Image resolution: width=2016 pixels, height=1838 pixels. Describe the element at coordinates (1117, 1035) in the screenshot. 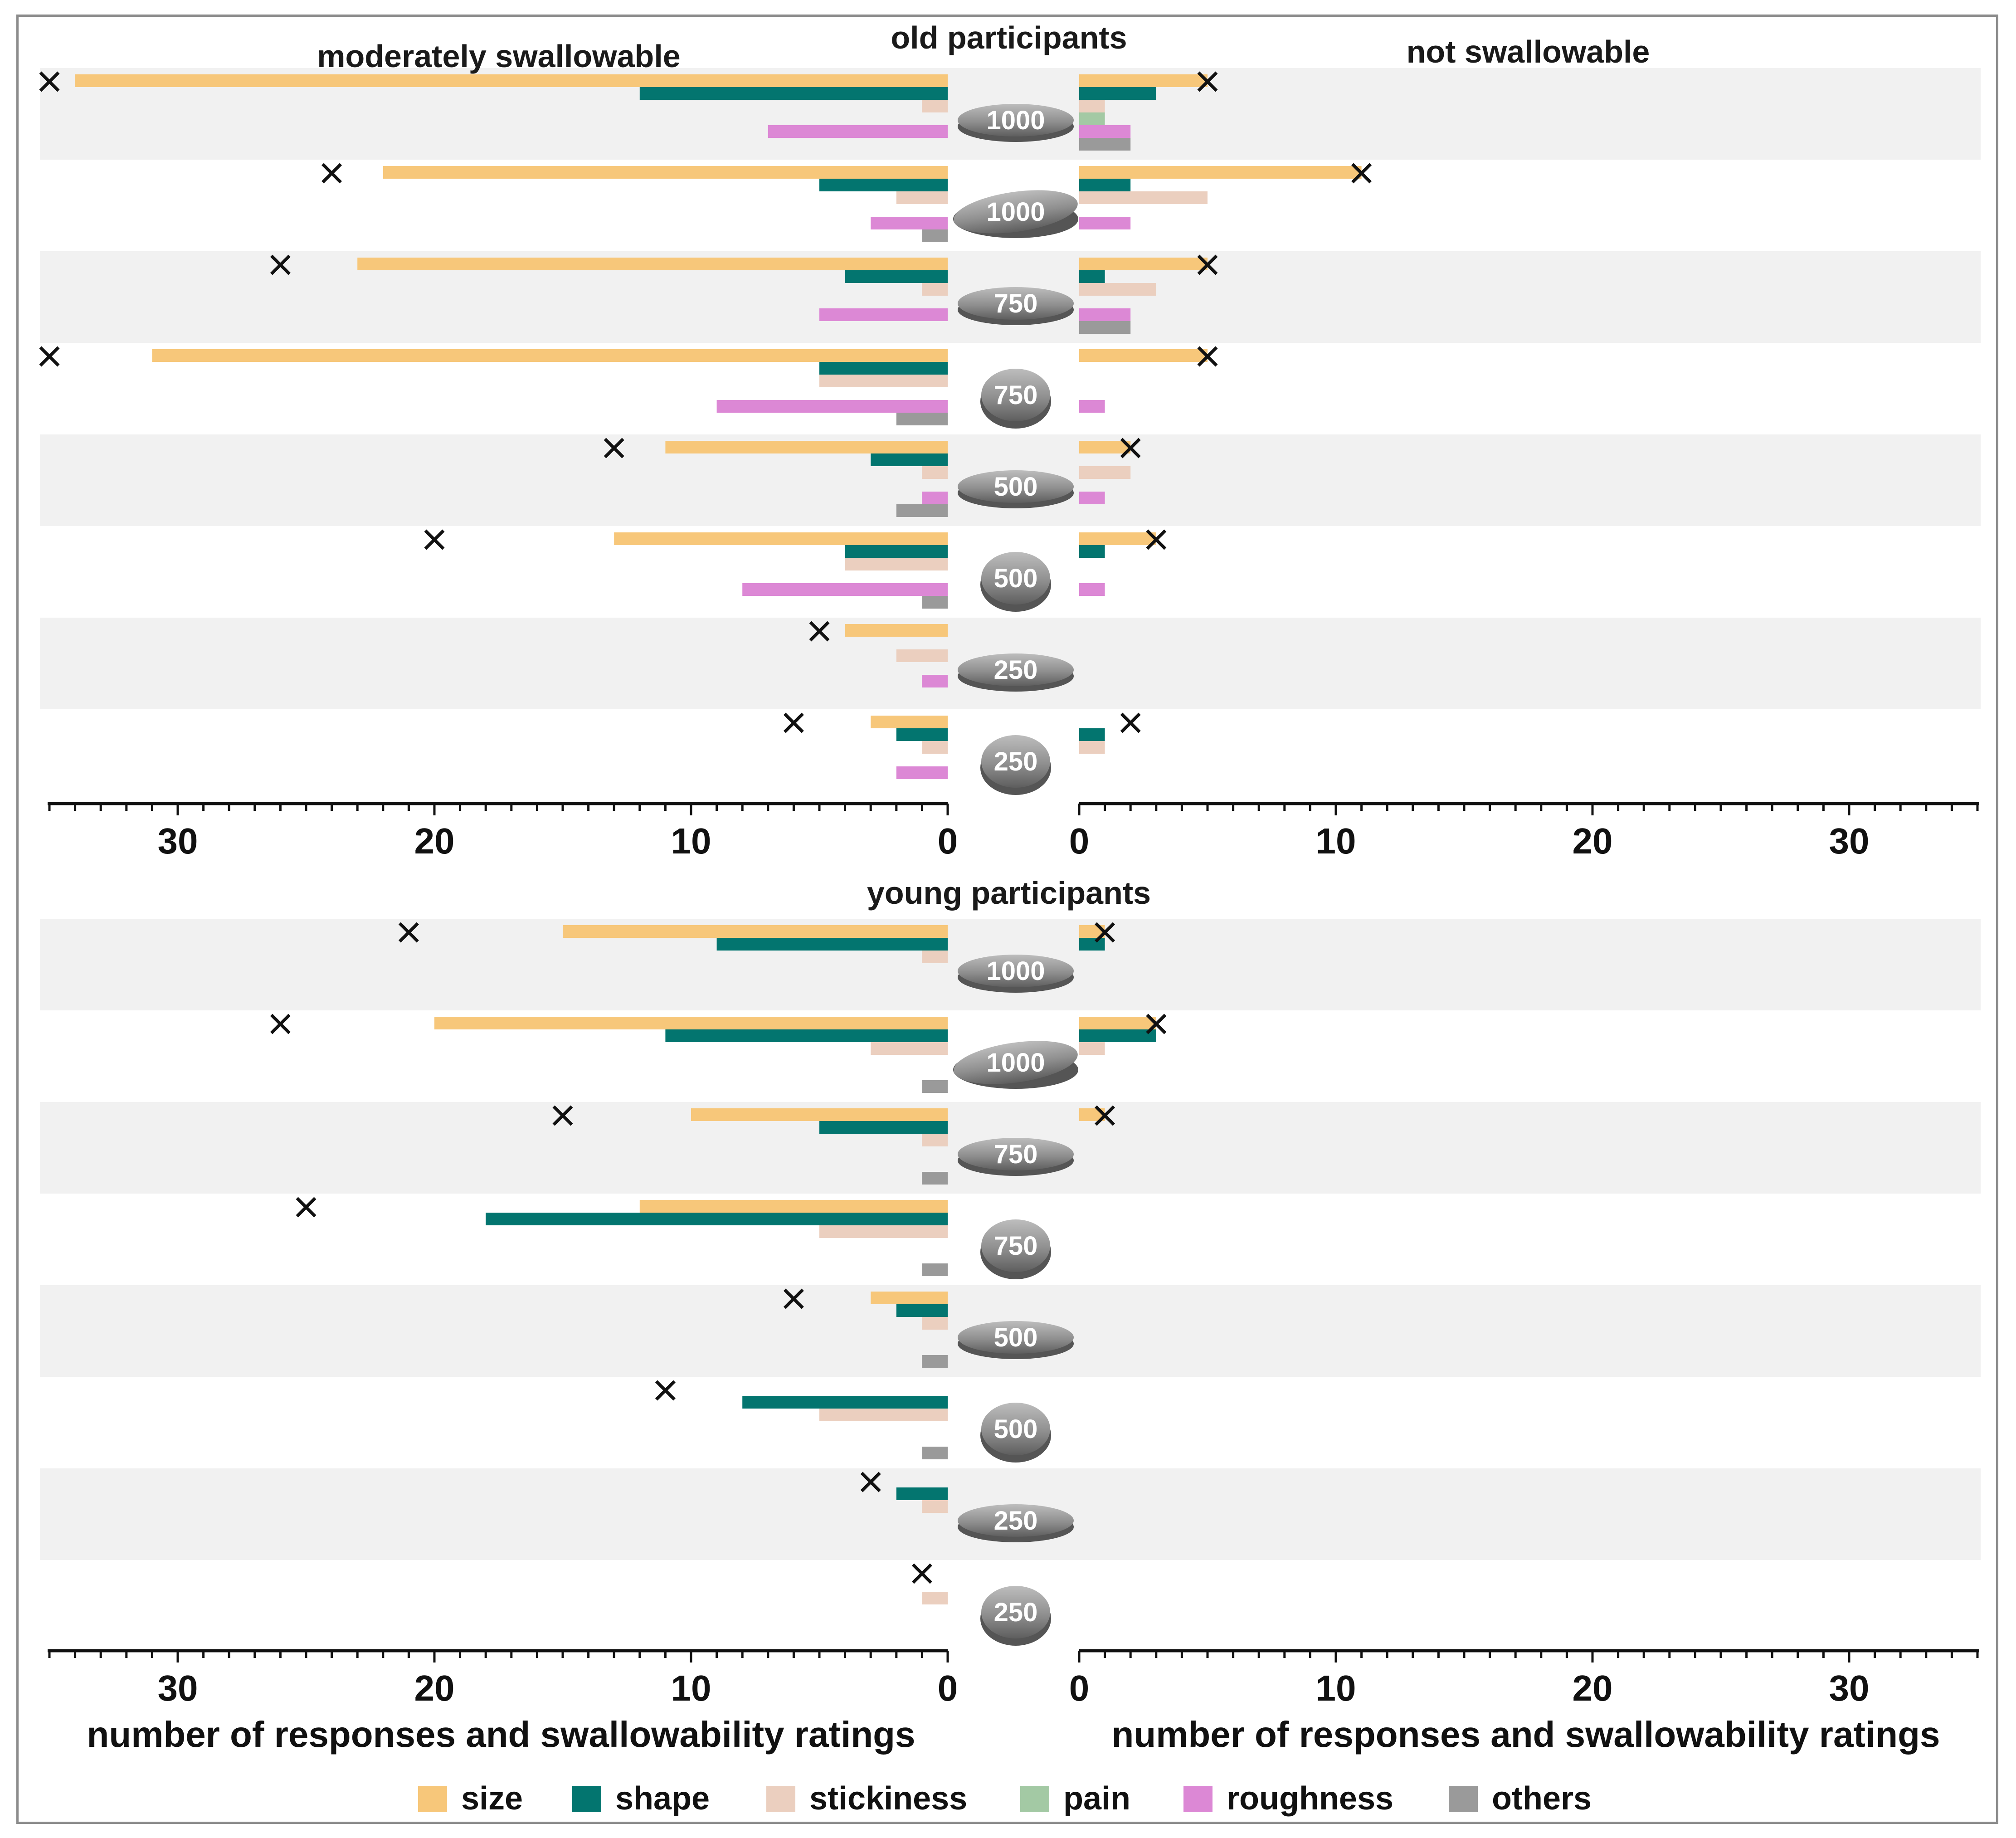

I see `bar-right-shape` at that location.